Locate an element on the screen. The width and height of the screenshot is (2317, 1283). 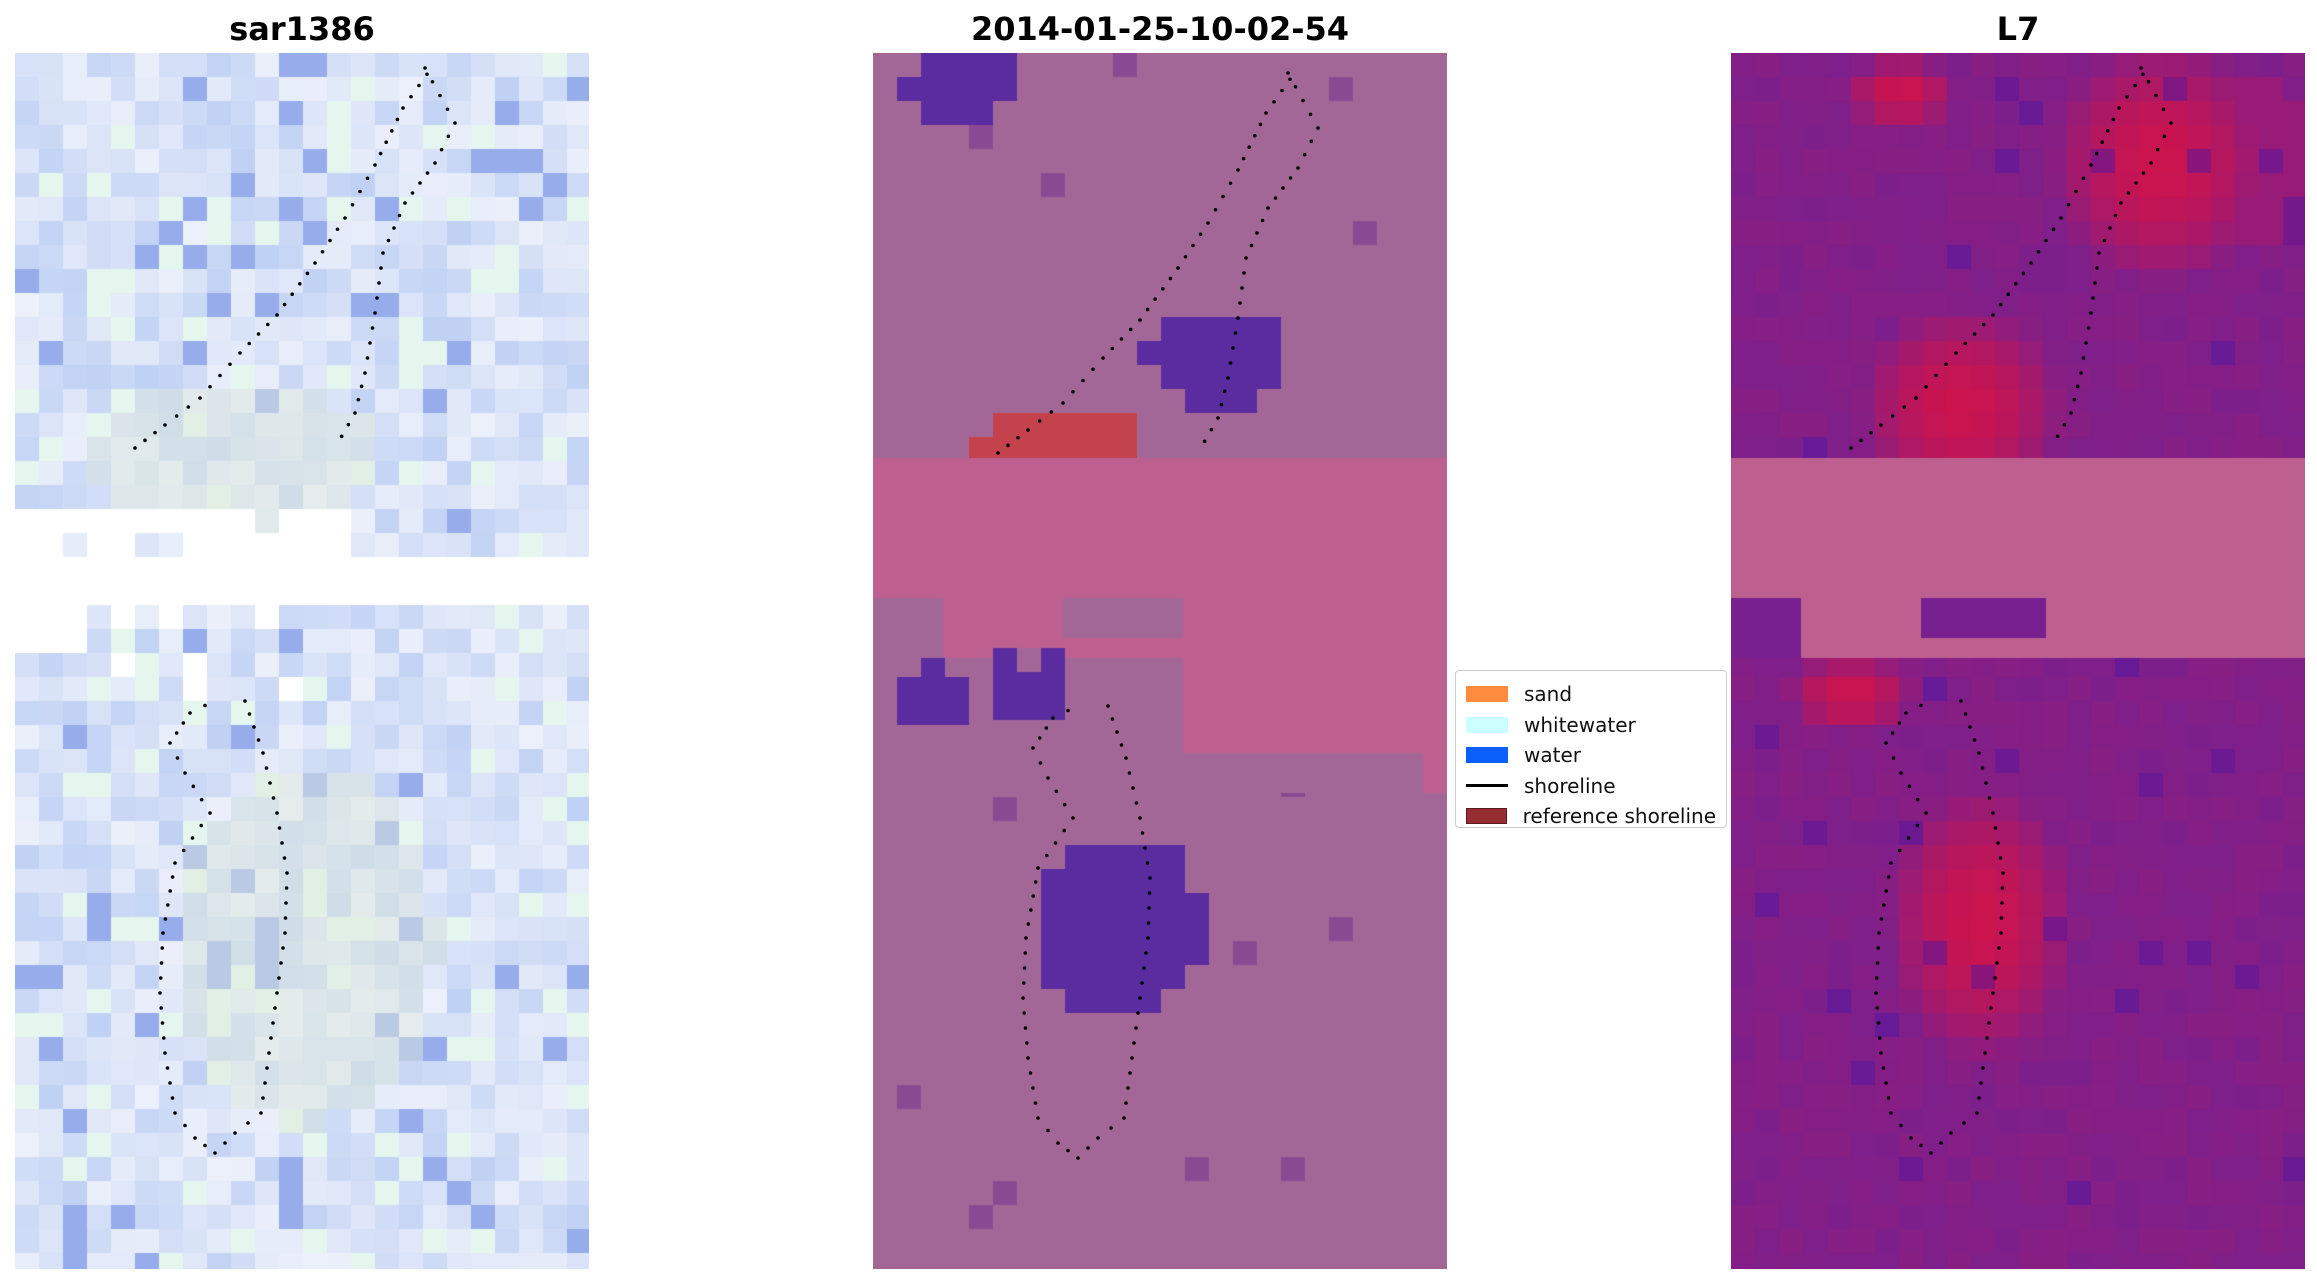
legend-item-shoreline: shoreline is located at coordinates (1591, 786).